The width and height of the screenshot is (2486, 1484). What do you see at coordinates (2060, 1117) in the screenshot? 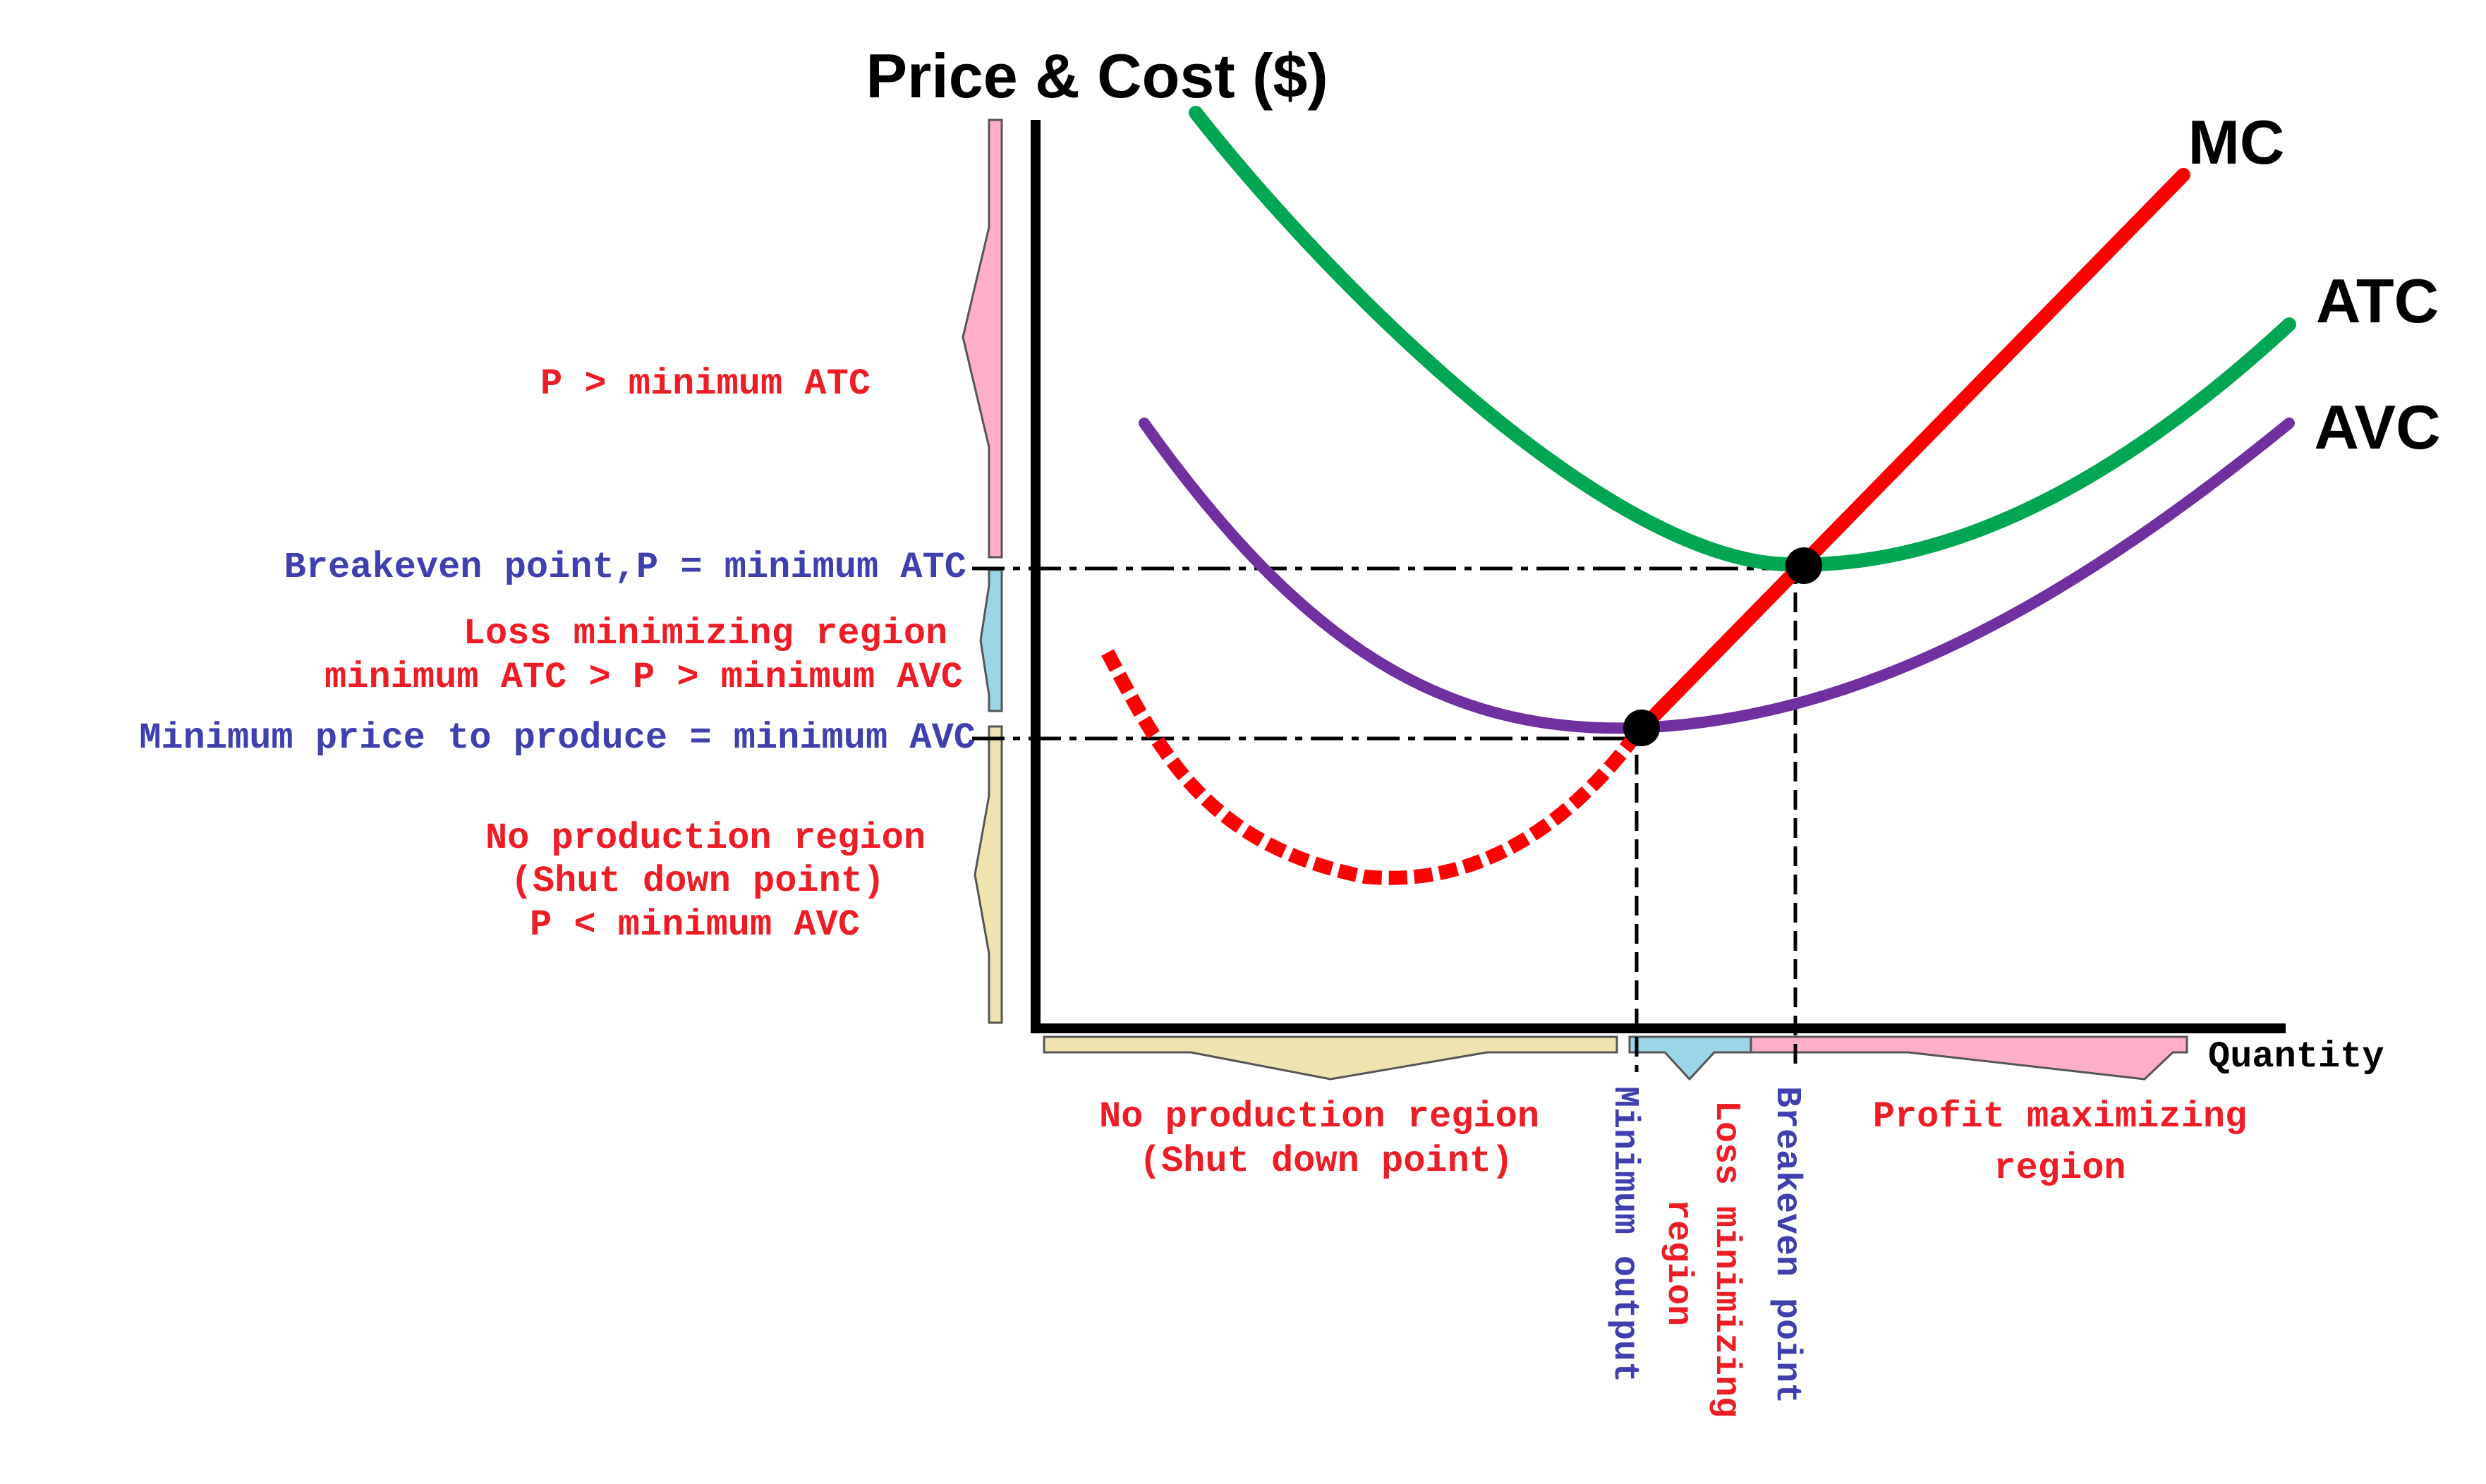
I see `profit-bottom-label-line1: Profit maximizing` at bounding box center [2060, 1117].